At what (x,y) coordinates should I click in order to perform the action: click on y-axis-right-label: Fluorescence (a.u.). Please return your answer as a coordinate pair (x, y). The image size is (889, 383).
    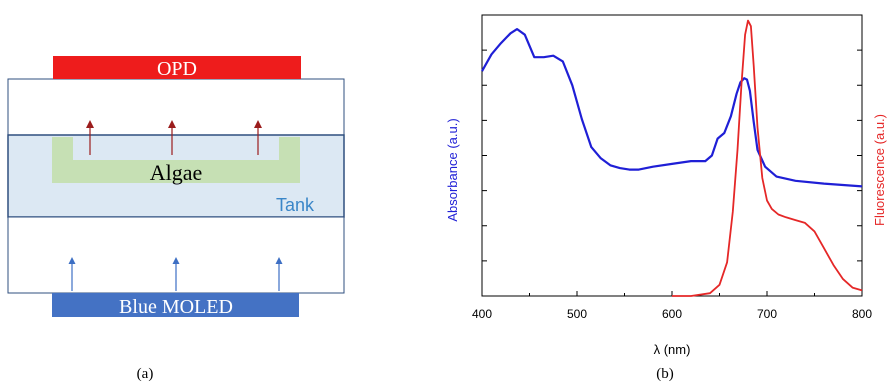
    Looking at the image, I should click on (879, 170).